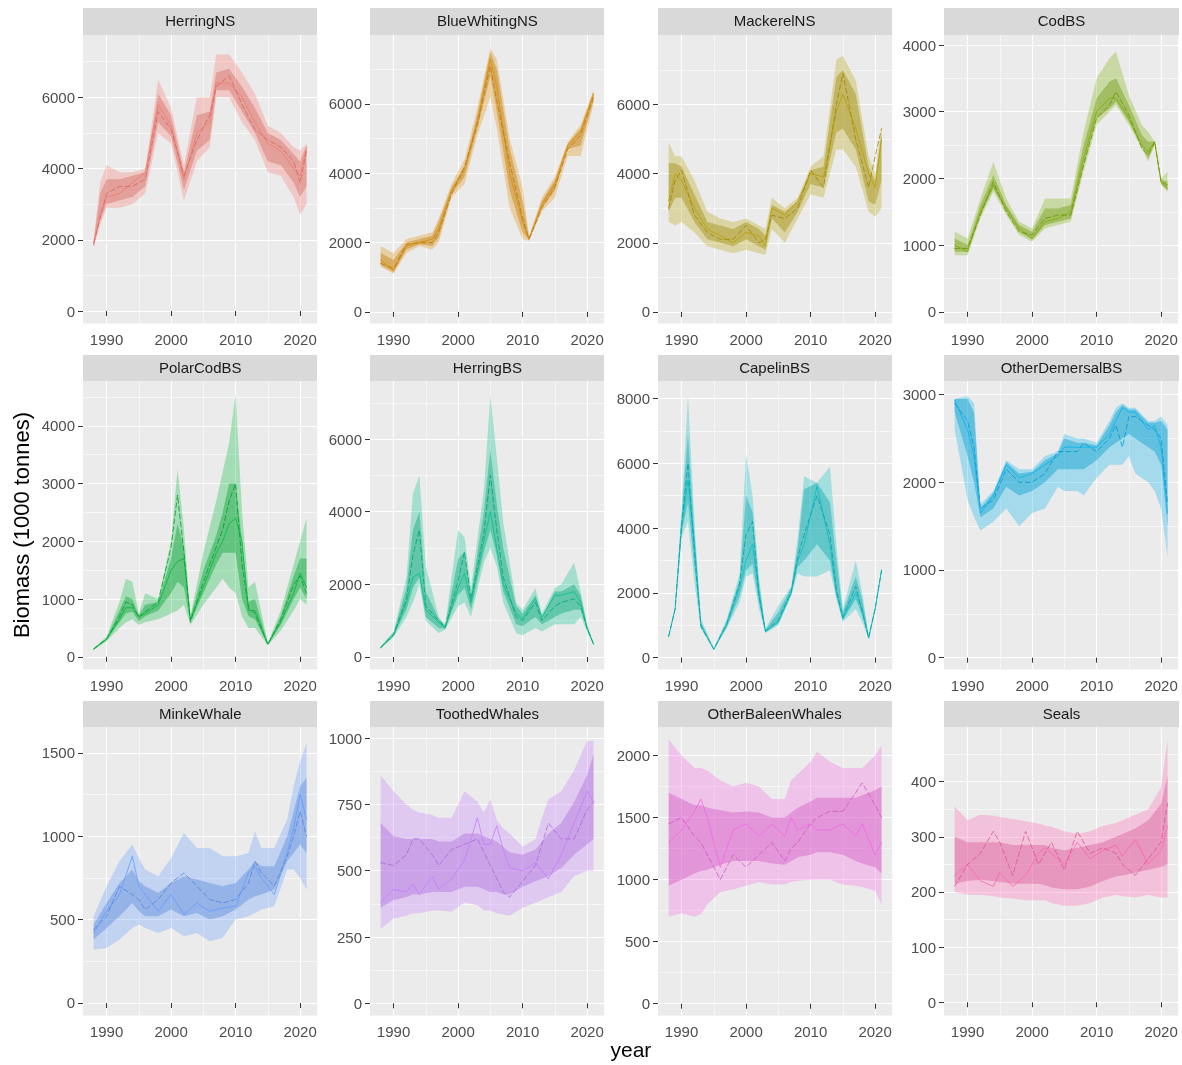 The width and height of the screenshot is (1182, 1065). I want to click on chart-title: CodBS, so click(1061, 21).